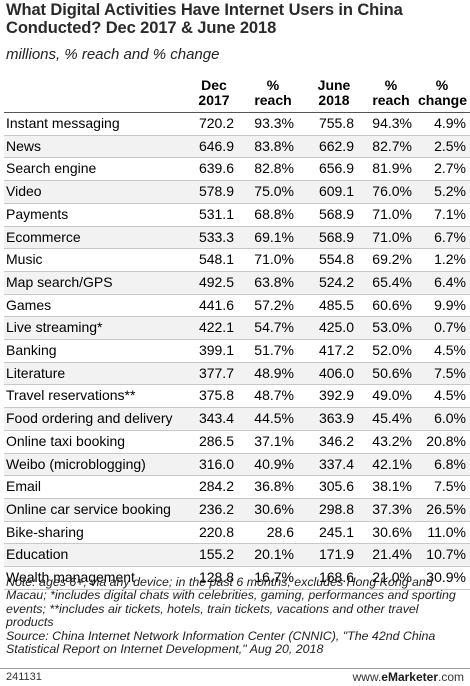 The height and width of the screenshot is (686, 470). I want to click on june-2018-reach: 60.6%, so click(383, 306).